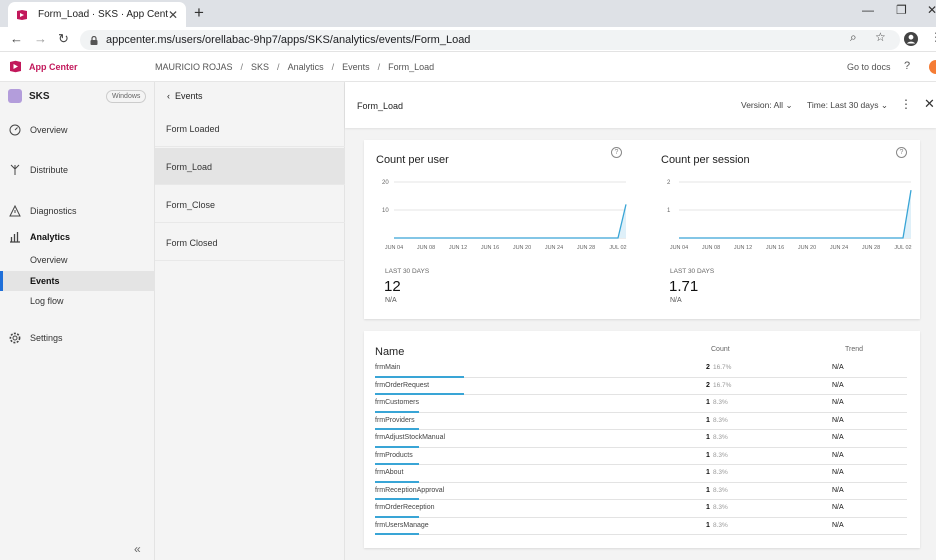 This screenshot has height=560, width=936. I want to click on y-tick-label: 10, so click(385, 211).